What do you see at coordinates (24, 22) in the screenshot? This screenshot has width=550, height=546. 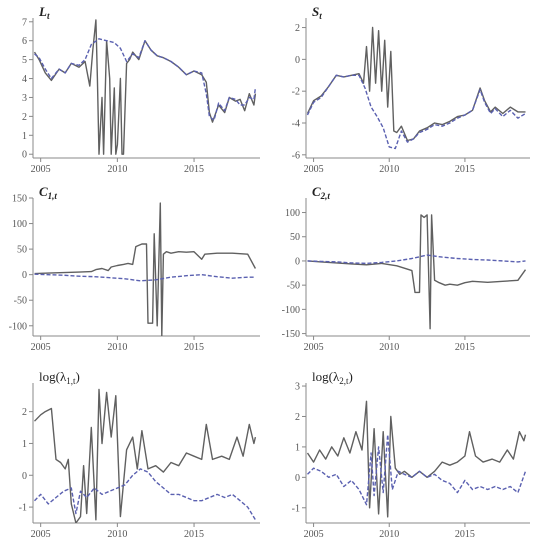 I see `y-tick-label: 7` at bounding box center [24, 22].